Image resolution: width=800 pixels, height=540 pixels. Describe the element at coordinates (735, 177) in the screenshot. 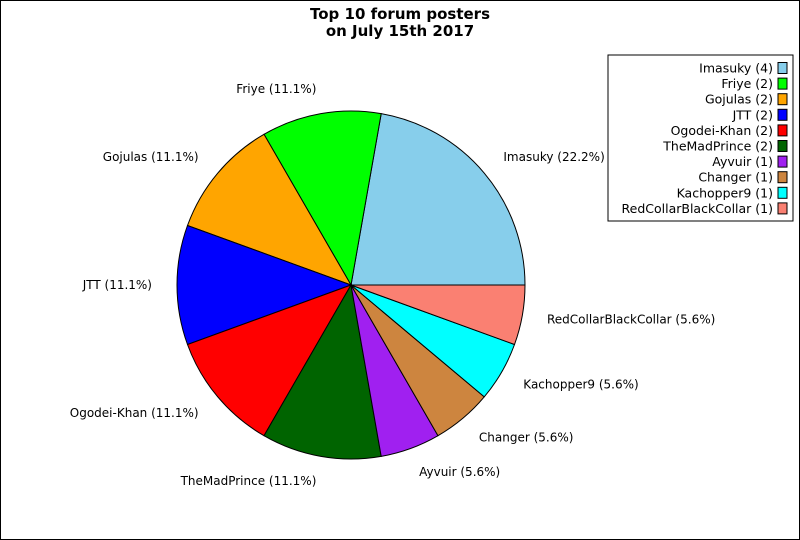

I see `legend-entry-changer: Changer (1)` at that location.